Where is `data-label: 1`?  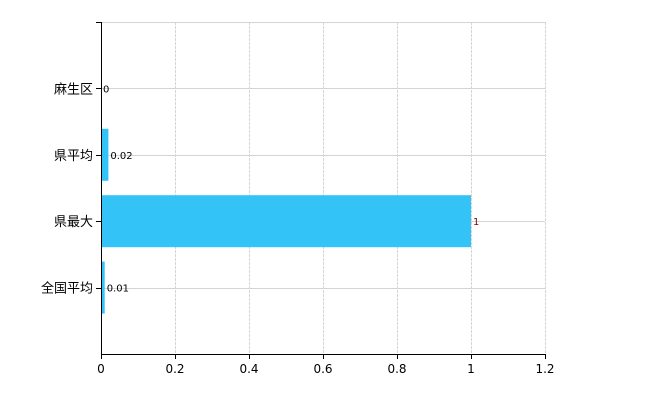
data-label: 1 is located at coordinates (476, 222).